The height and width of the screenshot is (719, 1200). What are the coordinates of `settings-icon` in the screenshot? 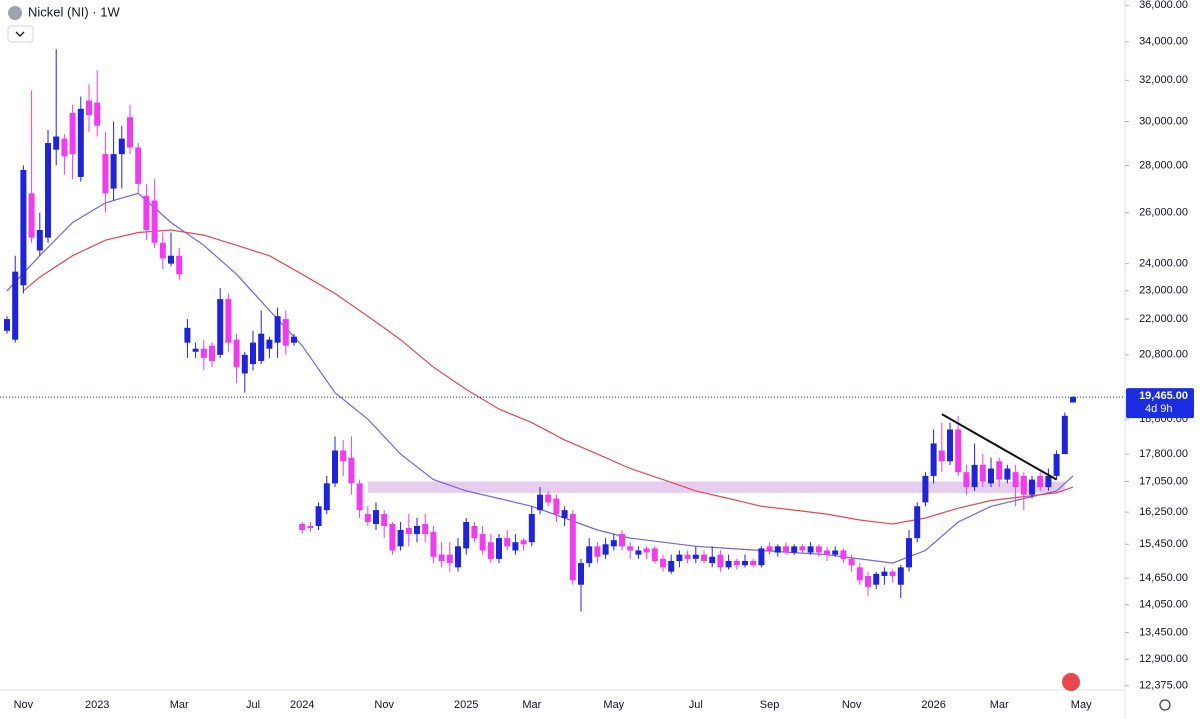 It's located at (1165, 705).